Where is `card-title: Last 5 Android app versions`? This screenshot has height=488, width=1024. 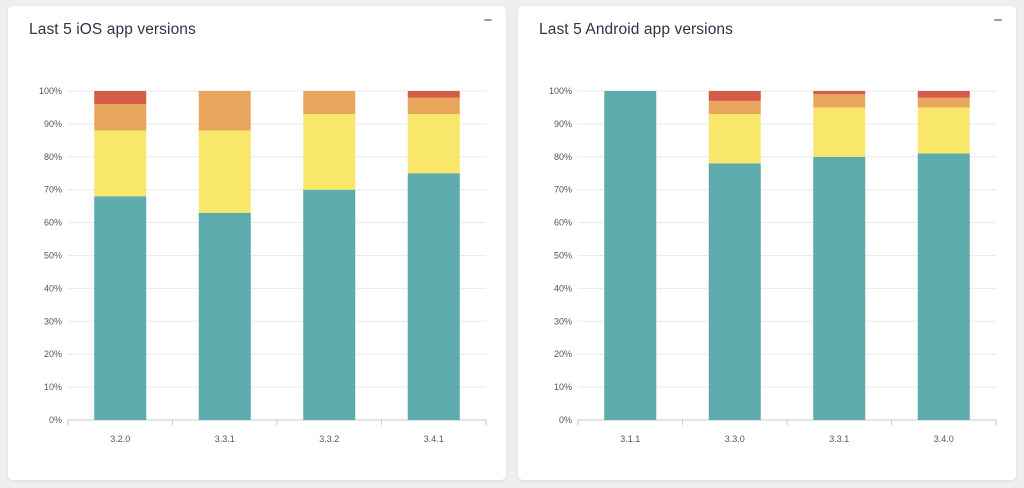 card-title: Last 5 Android app versions is located at coordinates (636, 29).